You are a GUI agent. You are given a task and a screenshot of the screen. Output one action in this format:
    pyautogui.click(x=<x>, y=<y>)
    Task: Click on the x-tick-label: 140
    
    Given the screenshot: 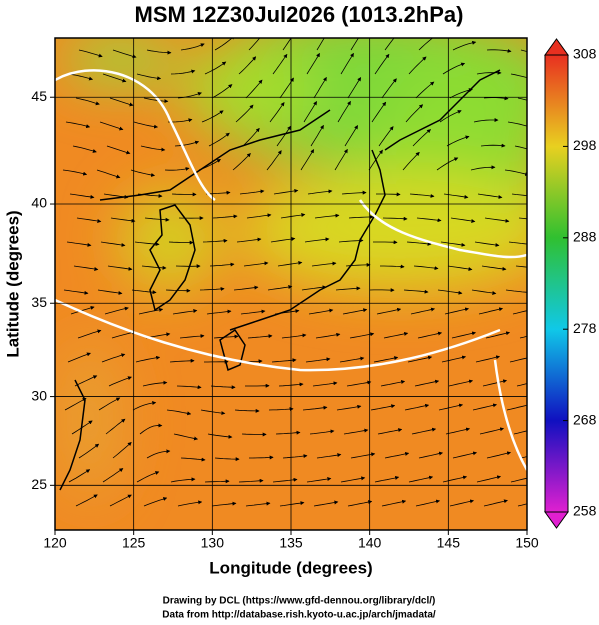 What is the action you would take?
    pyautogui.click(x=370, y=543)
    